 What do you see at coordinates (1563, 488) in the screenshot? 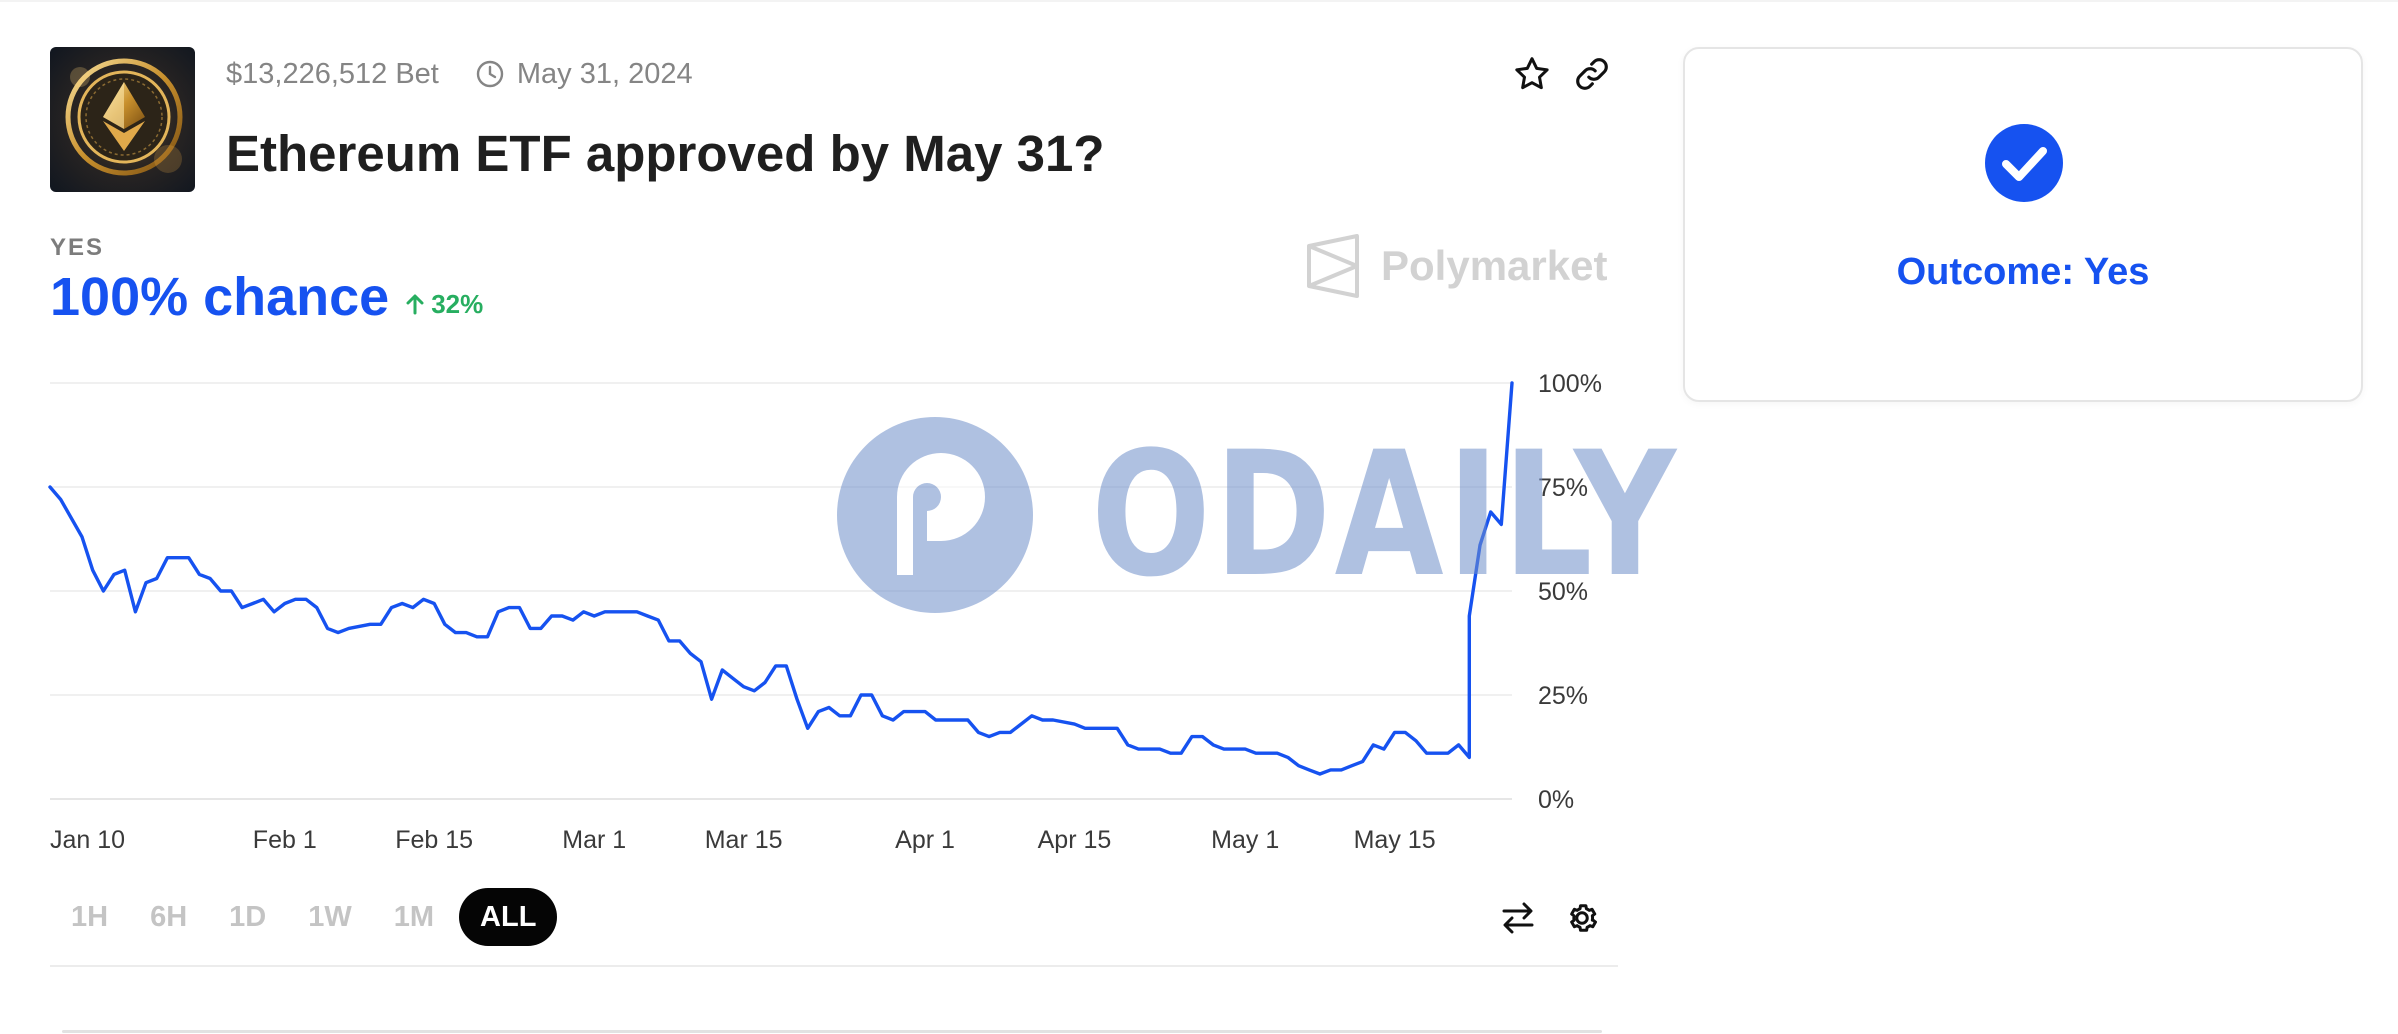
I see `y-tick-label: 75%` at bounding box center [1563, 488].